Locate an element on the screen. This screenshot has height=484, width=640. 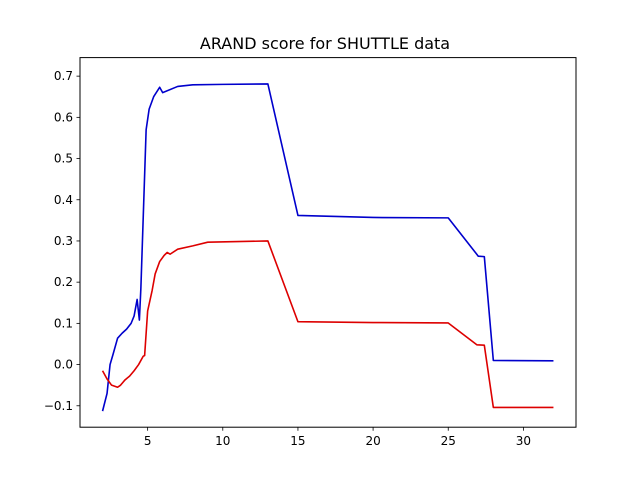
x-tick-label: 15 is located at coordinates (297, 441).